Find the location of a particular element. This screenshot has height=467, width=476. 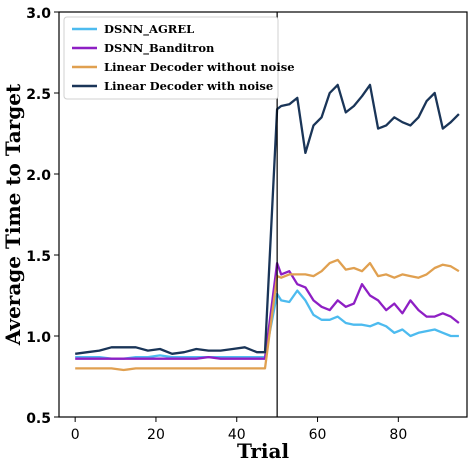

legend-label: DSNN_AGREL is located at coordinates (149, 29).